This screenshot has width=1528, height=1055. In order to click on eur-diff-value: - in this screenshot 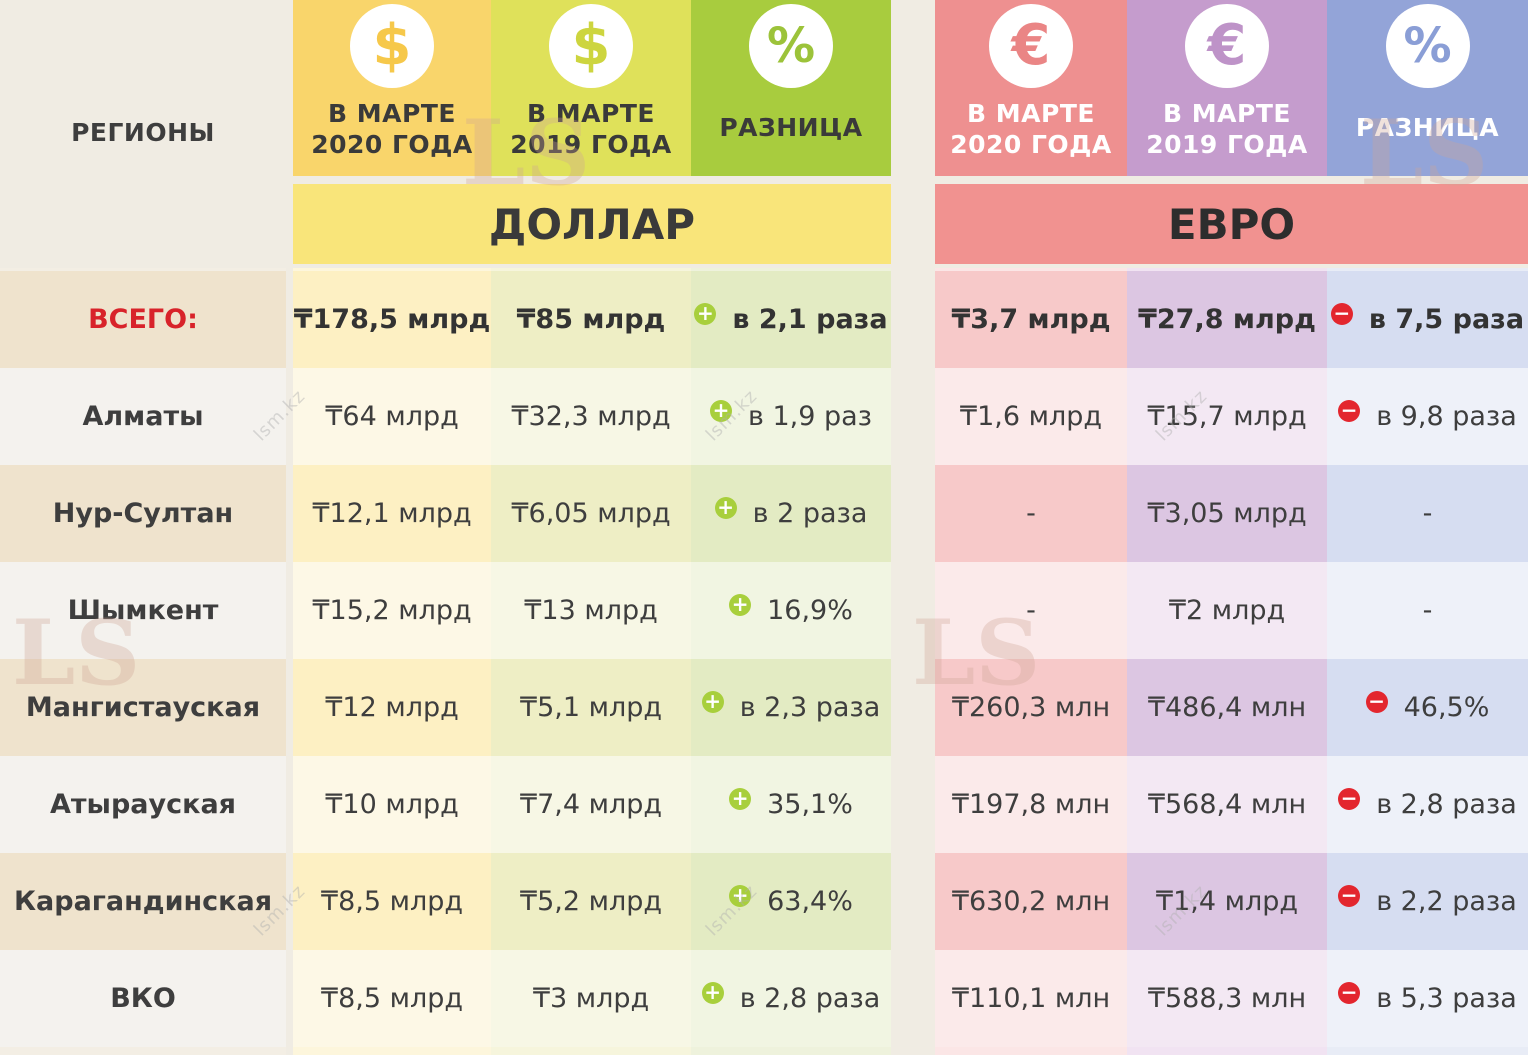, I will do `click(1427, 513)`.